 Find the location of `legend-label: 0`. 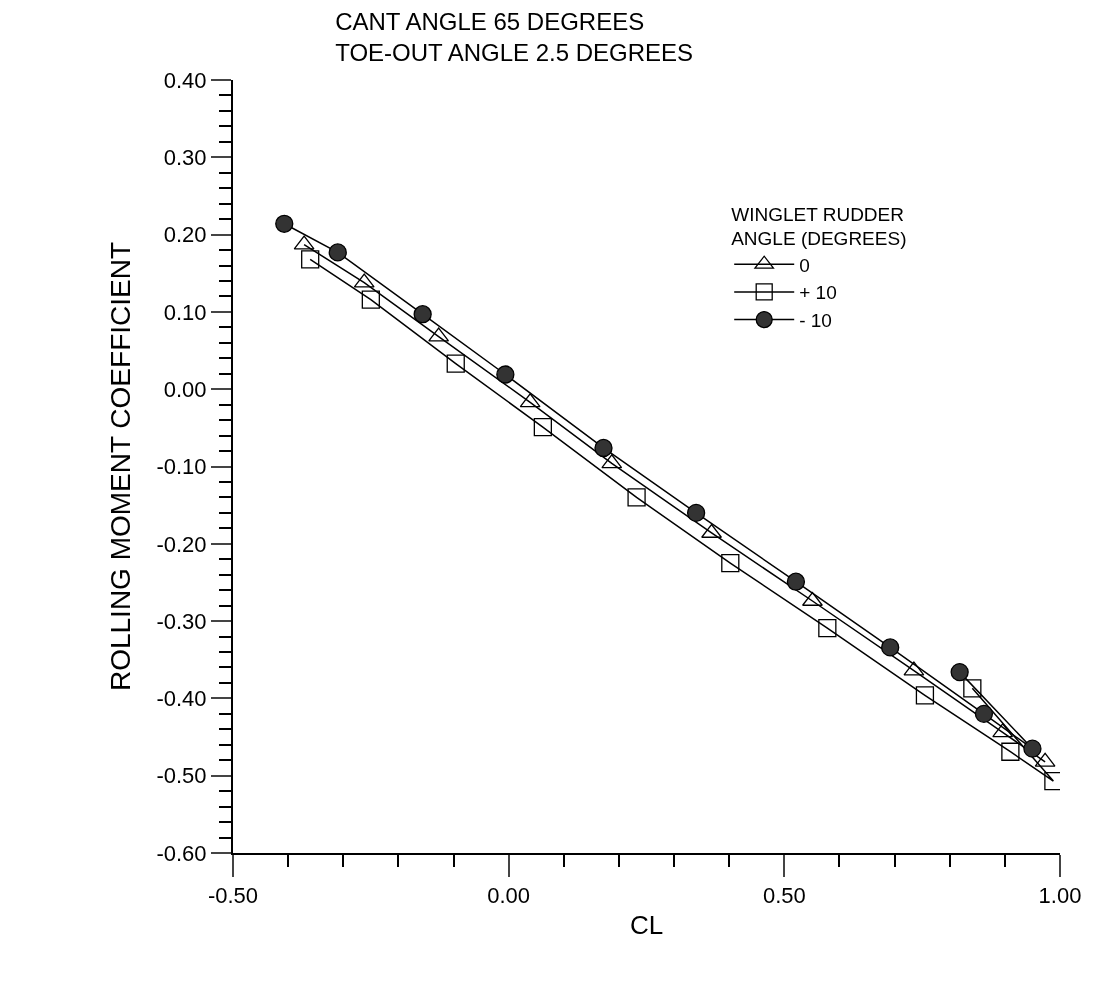

legend-label: 0 is located at coordinates (804, 265).